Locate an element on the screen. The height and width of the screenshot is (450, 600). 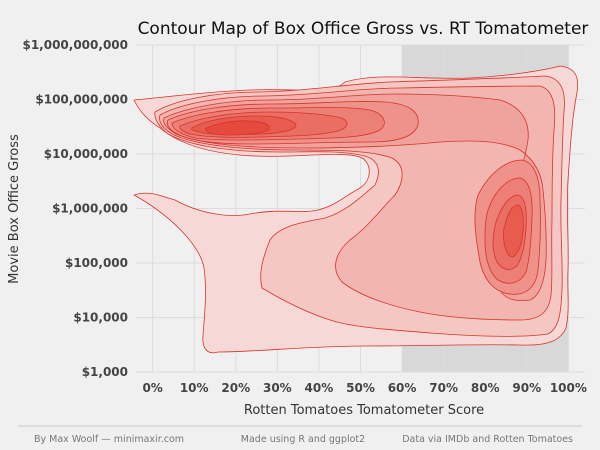
x-tick-label: 30% is located at coordinates (277, 388).